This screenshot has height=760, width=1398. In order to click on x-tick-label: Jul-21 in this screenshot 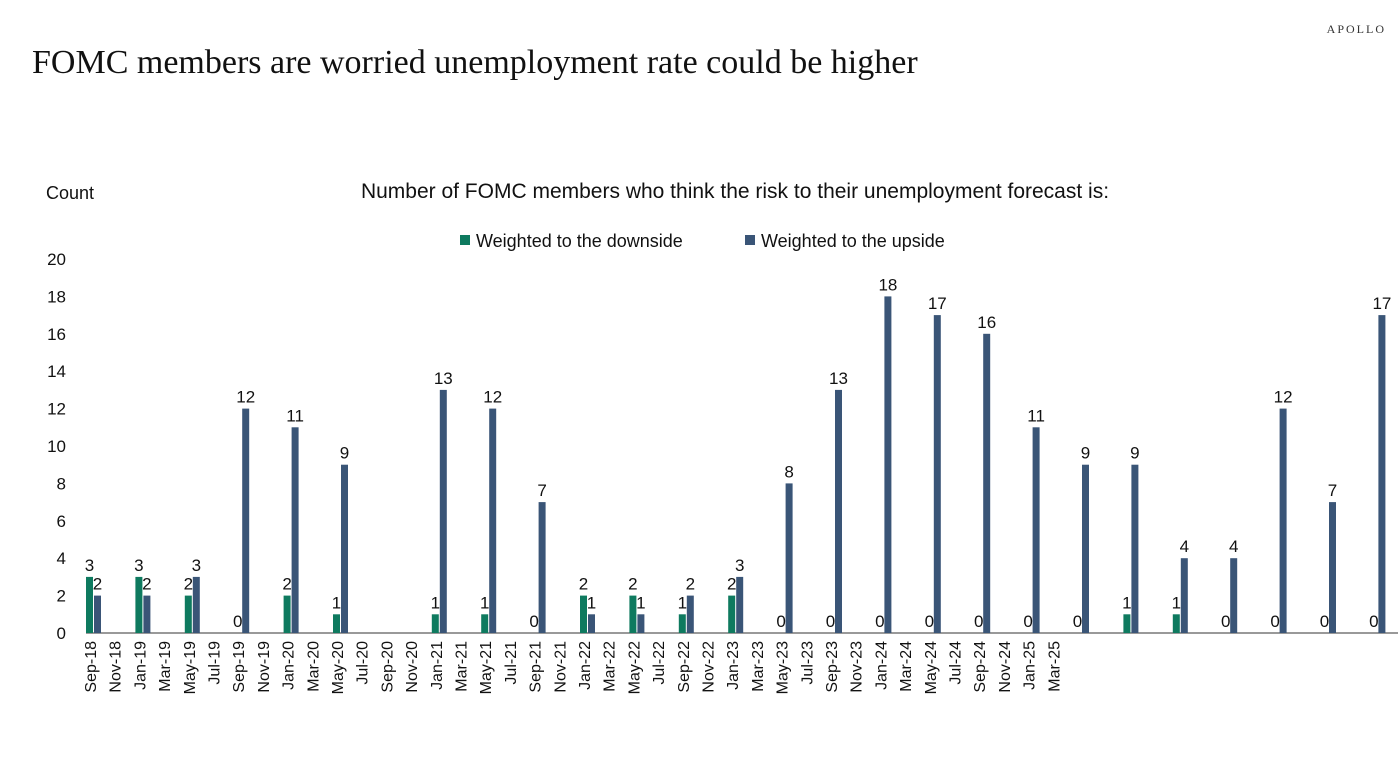, I will do `click(511, 663)`.